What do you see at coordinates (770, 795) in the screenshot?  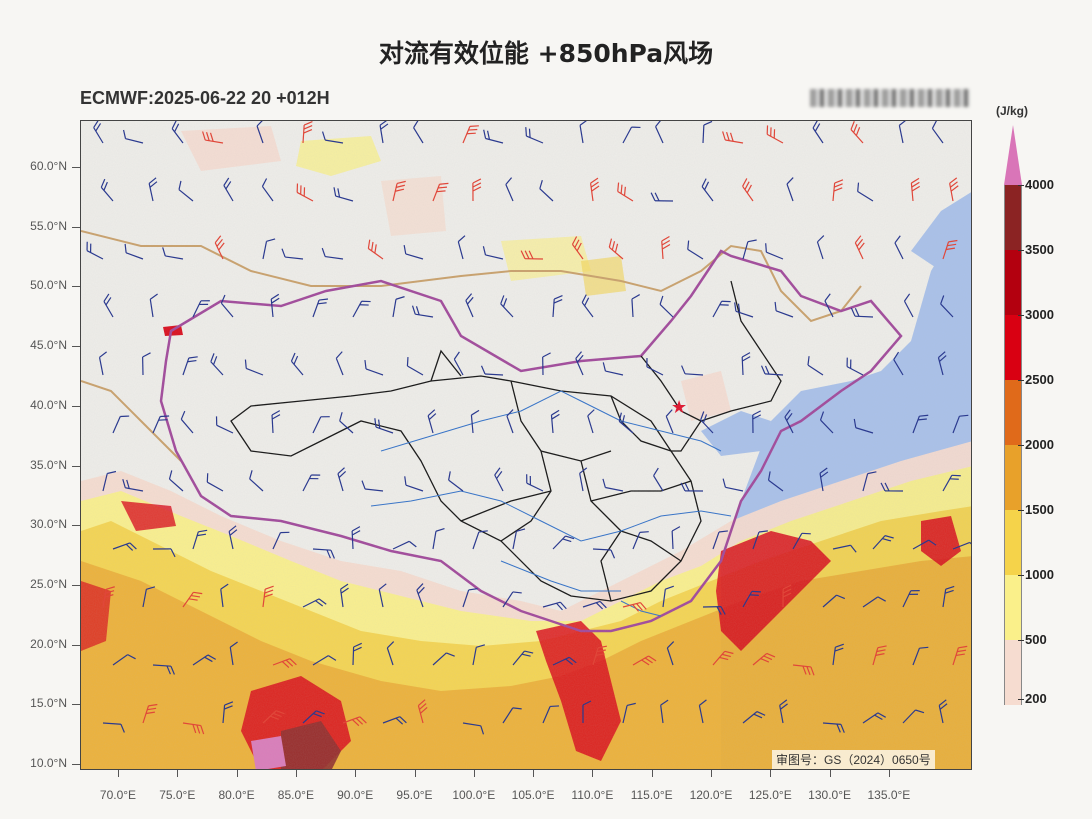 I see `lon-label: 125.0°E` at bounding box center [770, 795].